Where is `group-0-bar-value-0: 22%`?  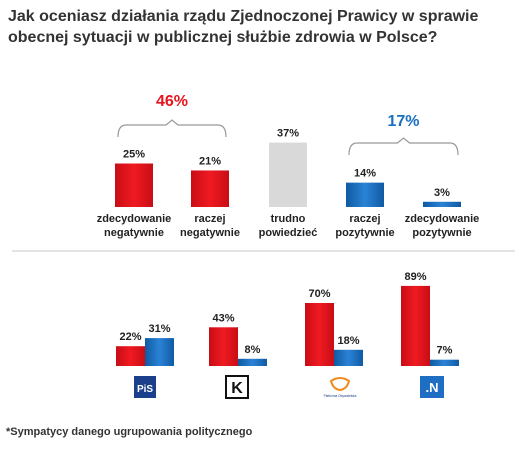 group-0-bar-value-0: 22% is located at coordinates (130, 337).